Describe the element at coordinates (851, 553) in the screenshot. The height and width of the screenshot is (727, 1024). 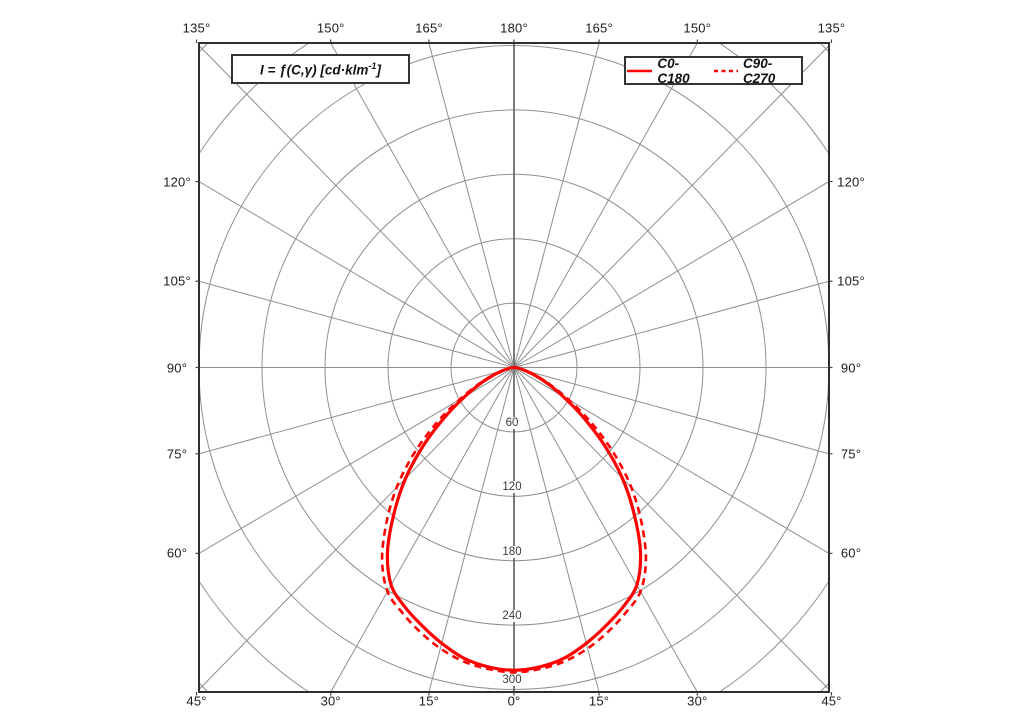
I see `angle-label-right: 60°` at that location.